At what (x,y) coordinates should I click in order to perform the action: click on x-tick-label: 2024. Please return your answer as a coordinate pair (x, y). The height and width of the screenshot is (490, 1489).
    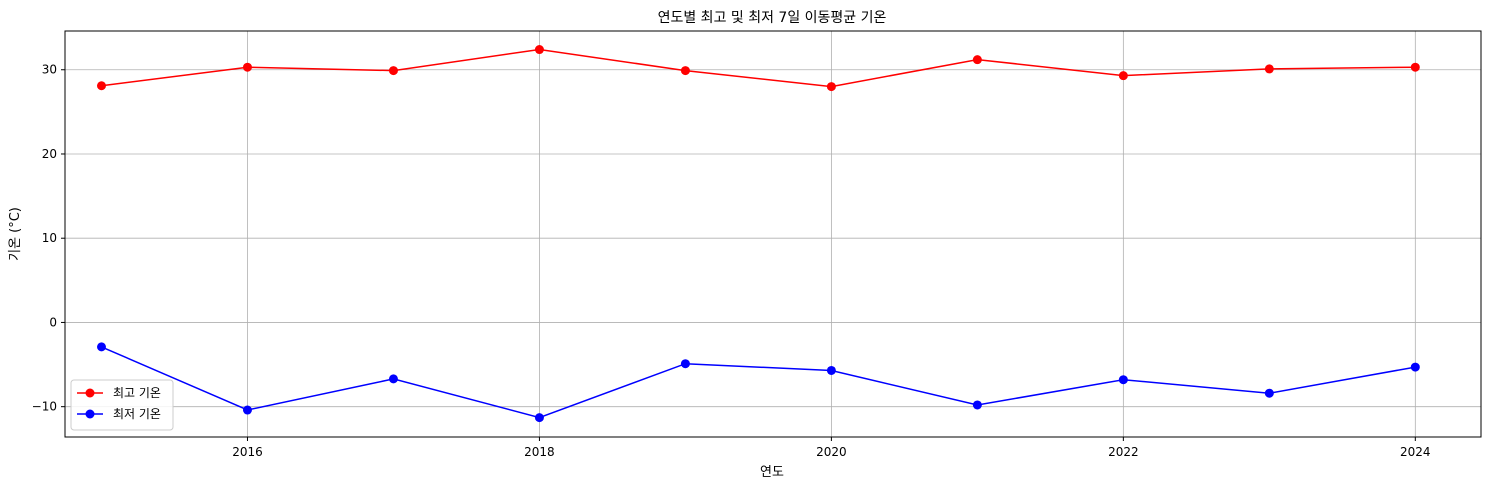
    Looking at the image, I should click on (1415, 452).